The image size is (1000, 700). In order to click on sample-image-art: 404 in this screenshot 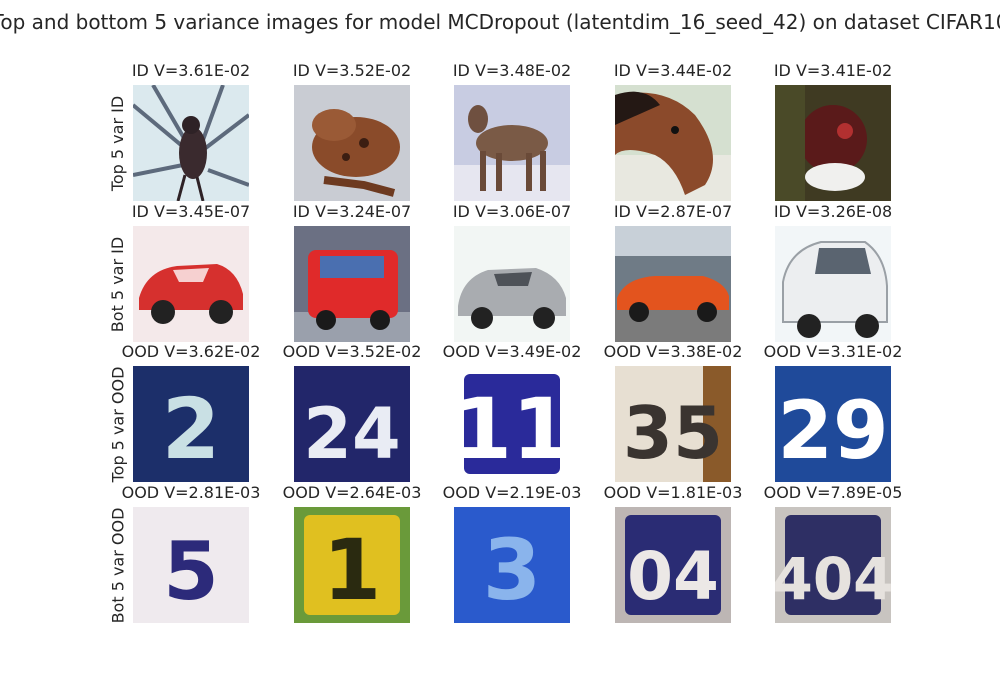, I will do `click(833, 565)`.